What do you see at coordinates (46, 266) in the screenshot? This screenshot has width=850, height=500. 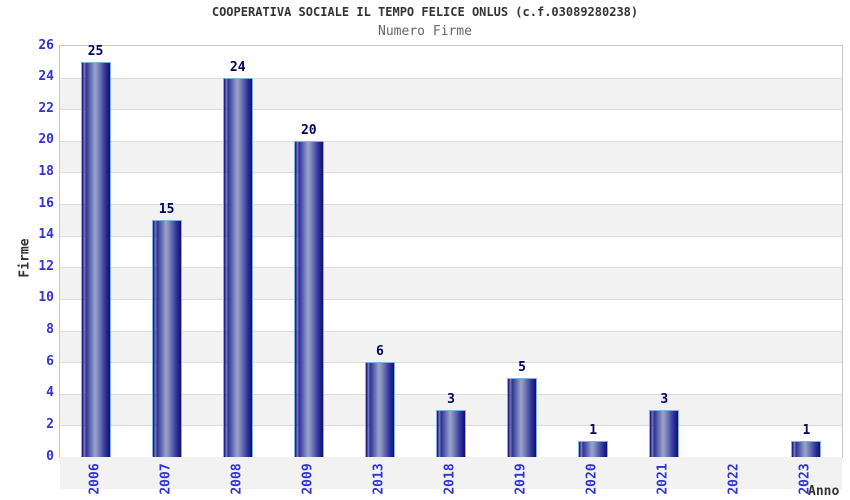 I see `y-tick-label: 12` at bounding box center [46, 266].